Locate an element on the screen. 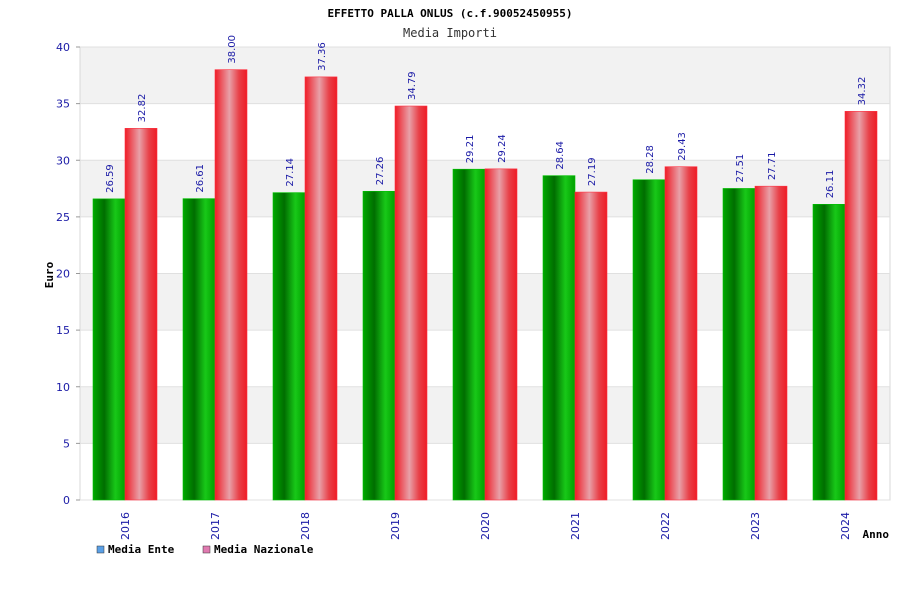 The width and height of the screenshot is (900, 600). y-tick-label: 10 is located at coordinates (63, 387).